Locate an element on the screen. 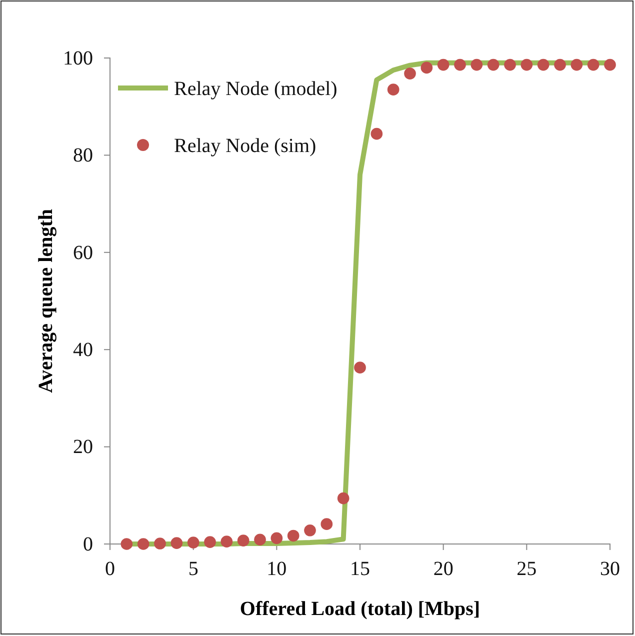 This screenshot has width=635, height=636. y-tick-label: 100 is located at coordinates (78, 58).